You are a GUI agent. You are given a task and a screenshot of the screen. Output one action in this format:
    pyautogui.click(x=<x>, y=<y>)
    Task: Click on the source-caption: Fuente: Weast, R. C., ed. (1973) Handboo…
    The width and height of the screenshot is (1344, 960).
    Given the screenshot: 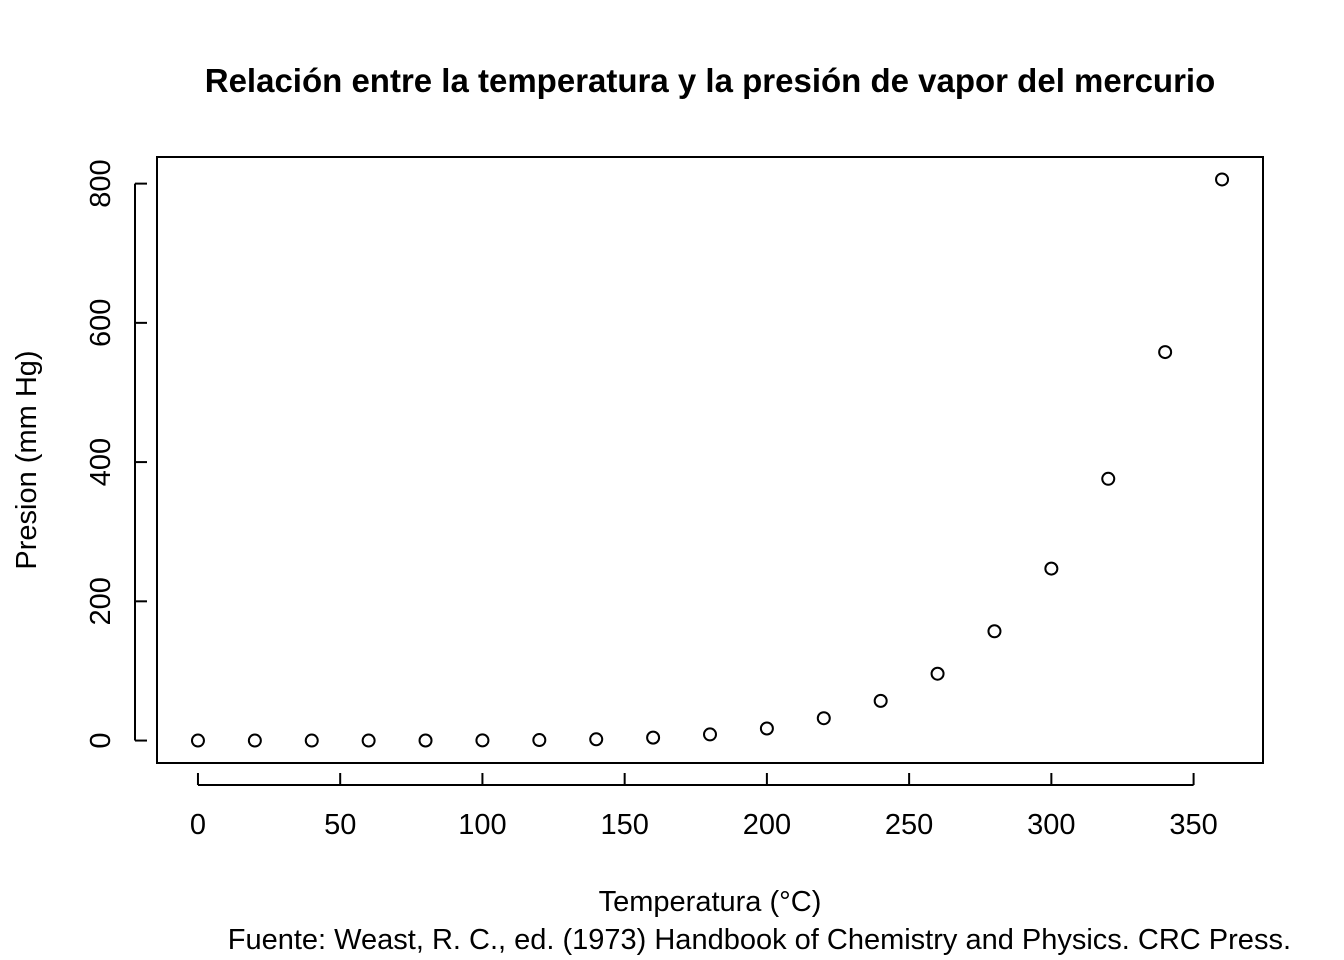 What is the action you would take?
    pyautogui.click(x=759, y=940)
    